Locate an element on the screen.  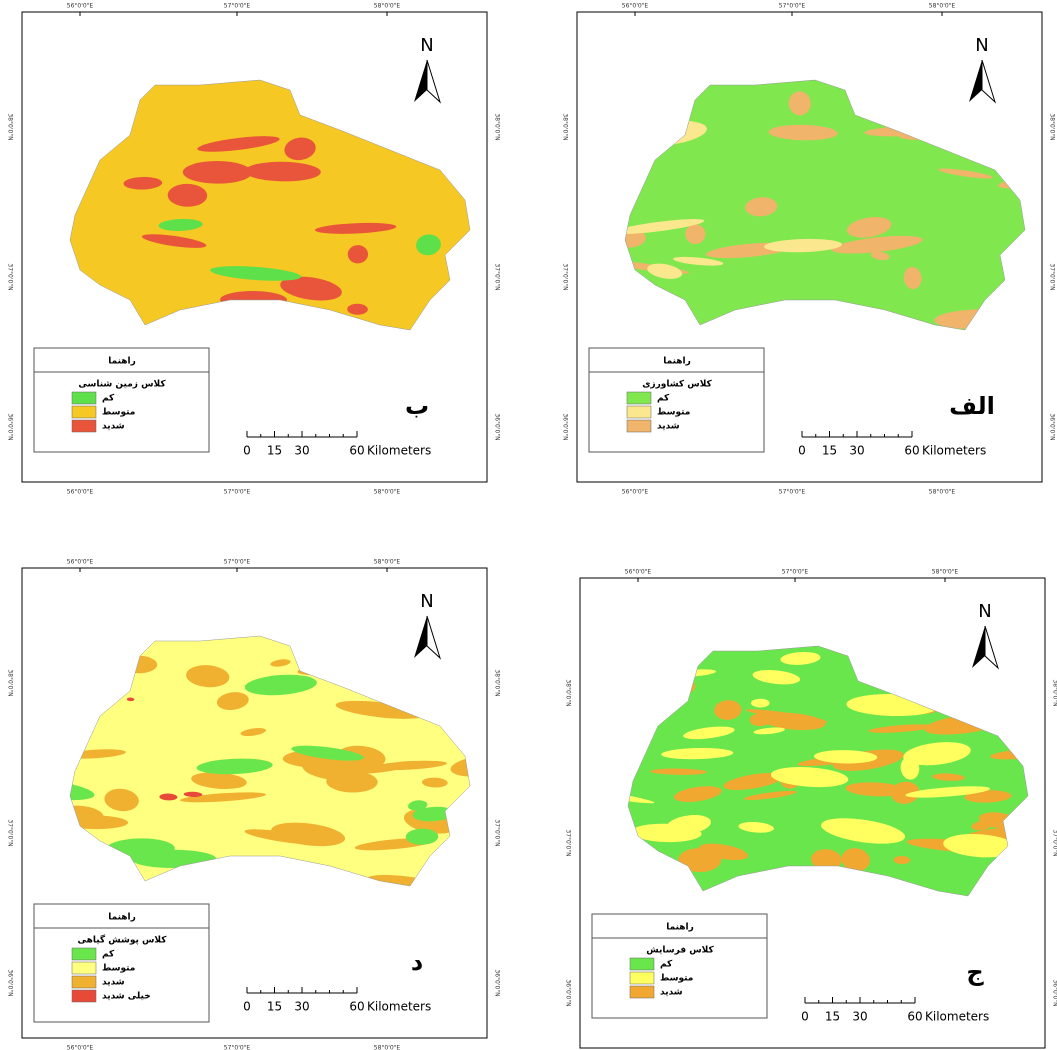
legend-subtitle: کلاس فرسایش is located at coordinates (680, 951).